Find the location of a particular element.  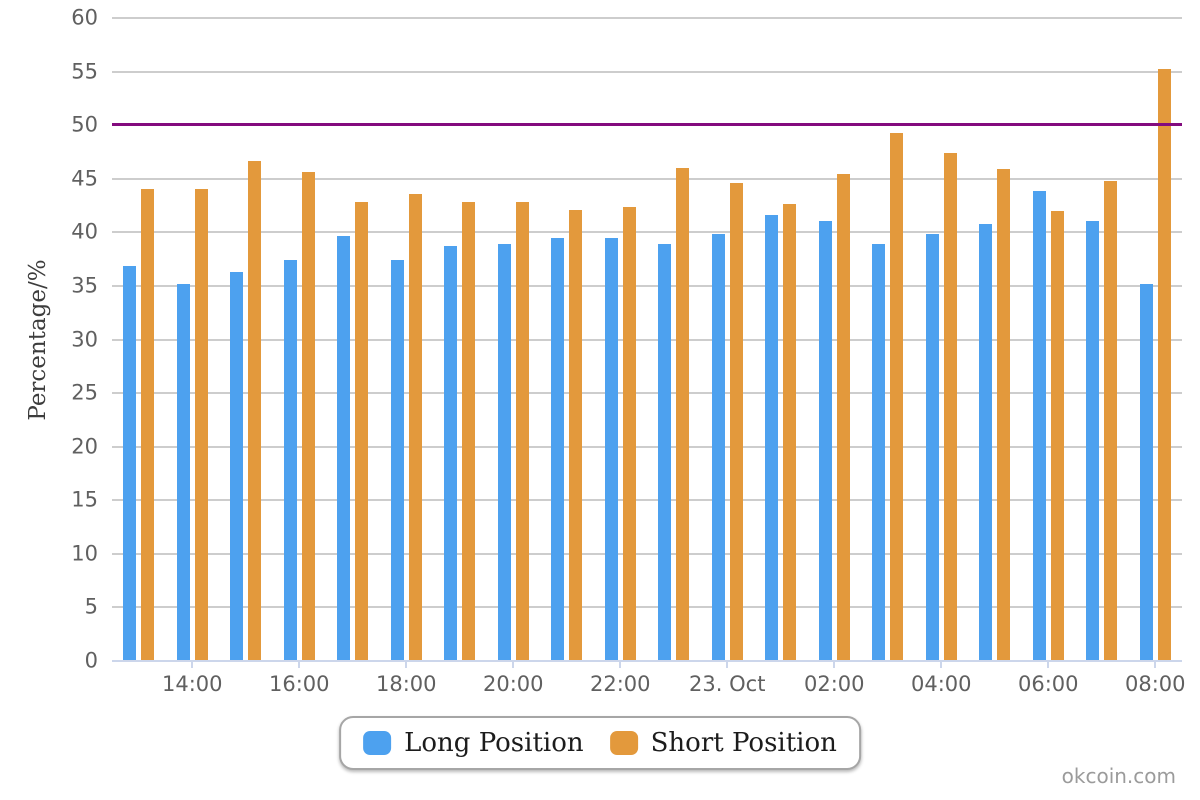

y-axis-tick-label-45: 45 is located at coordinates (84, 178).